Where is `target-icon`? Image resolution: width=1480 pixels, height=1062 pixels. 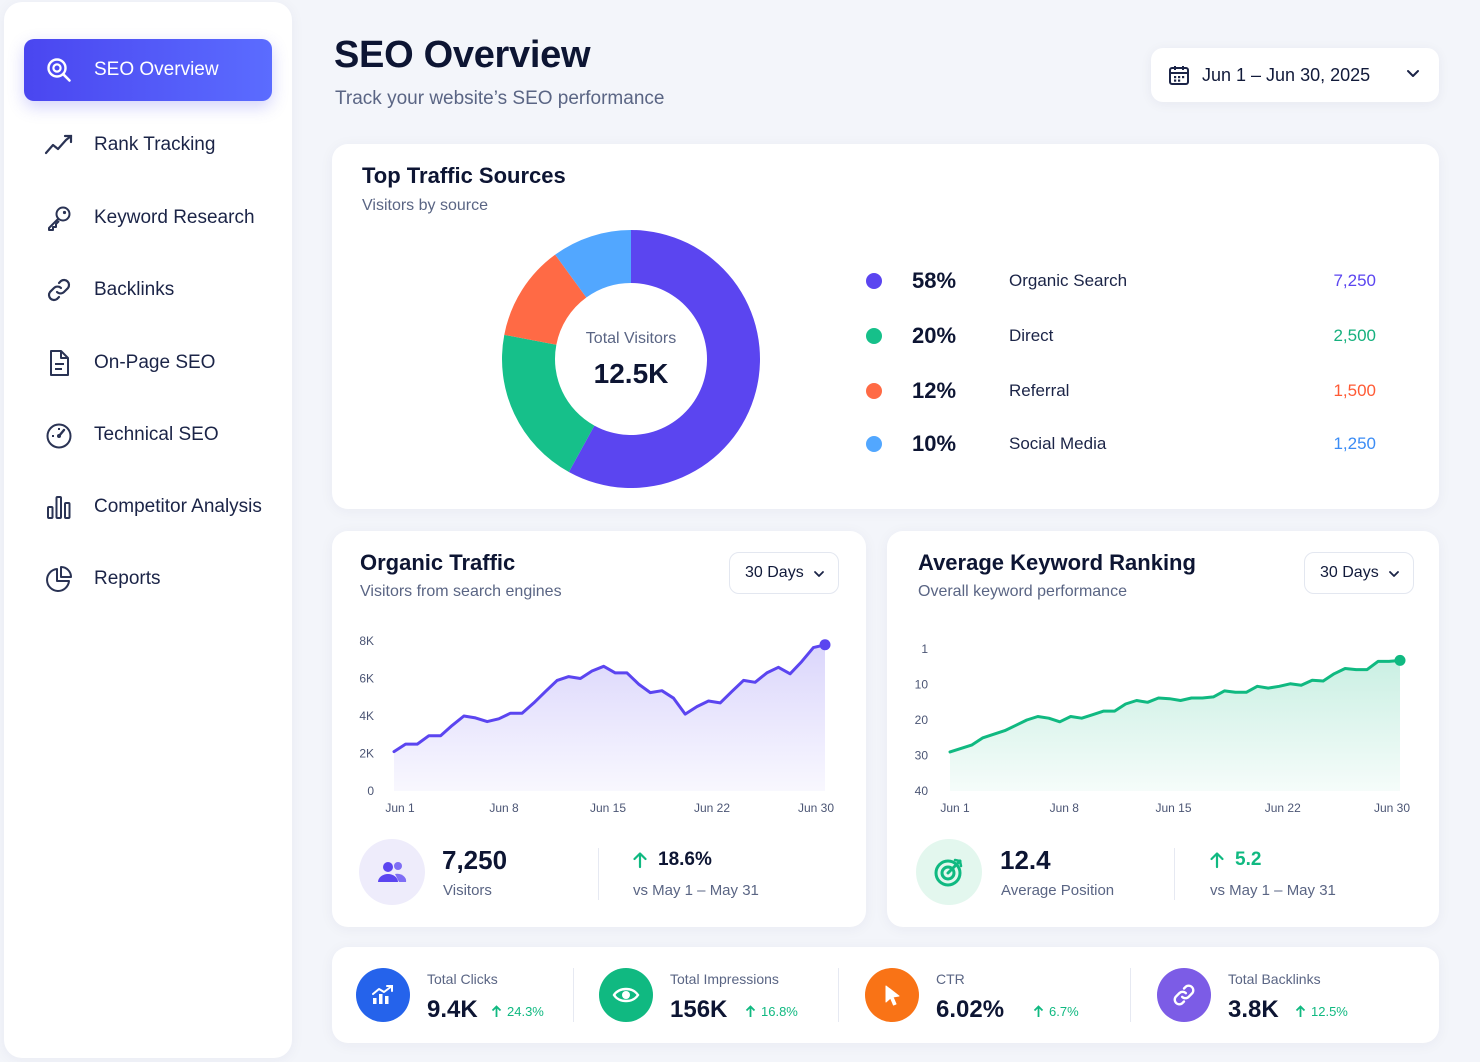 target-icon is located at coordinates (949, 872).